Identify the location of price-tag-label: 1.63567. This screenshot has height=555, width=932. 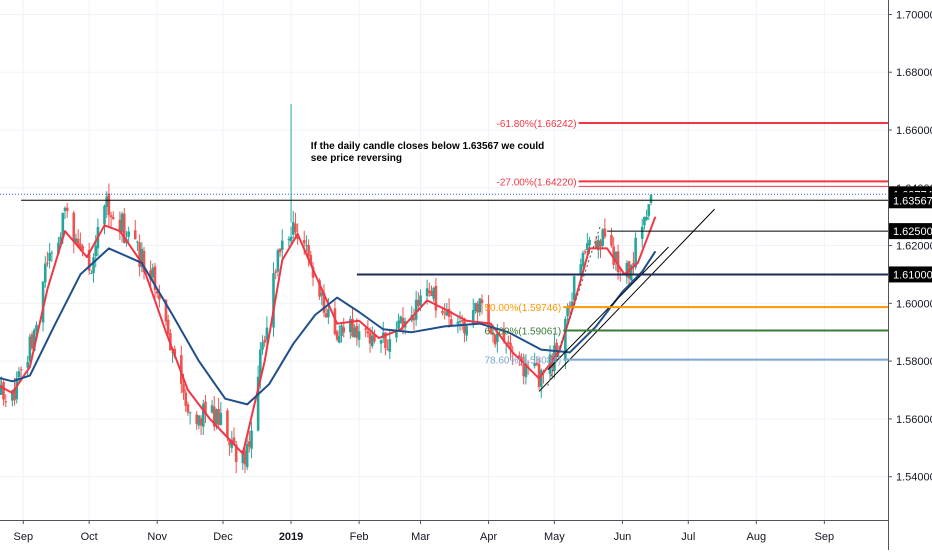
(912, 201).